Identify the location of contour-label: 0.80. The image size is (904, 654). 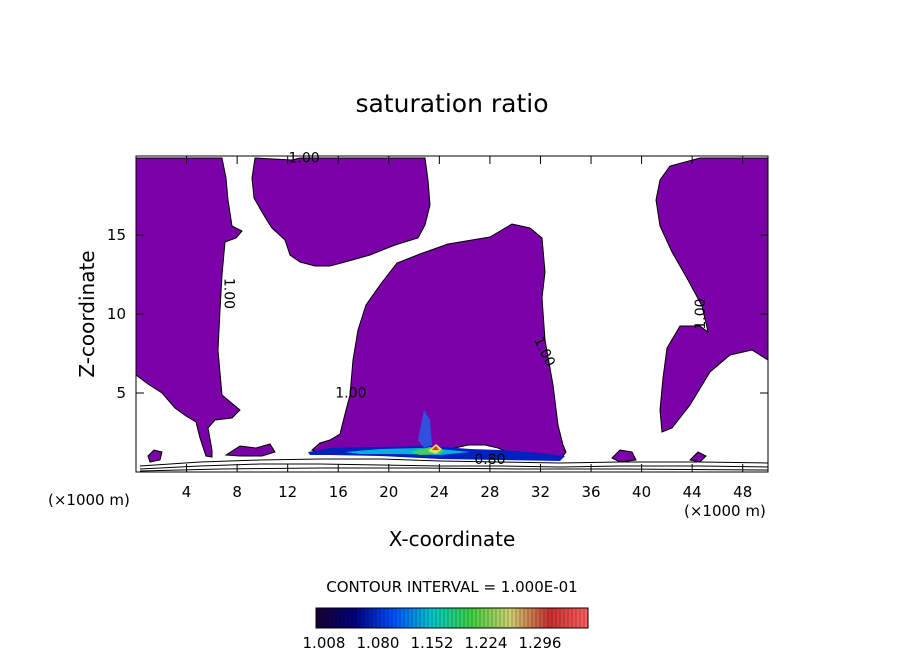
(489, 460).